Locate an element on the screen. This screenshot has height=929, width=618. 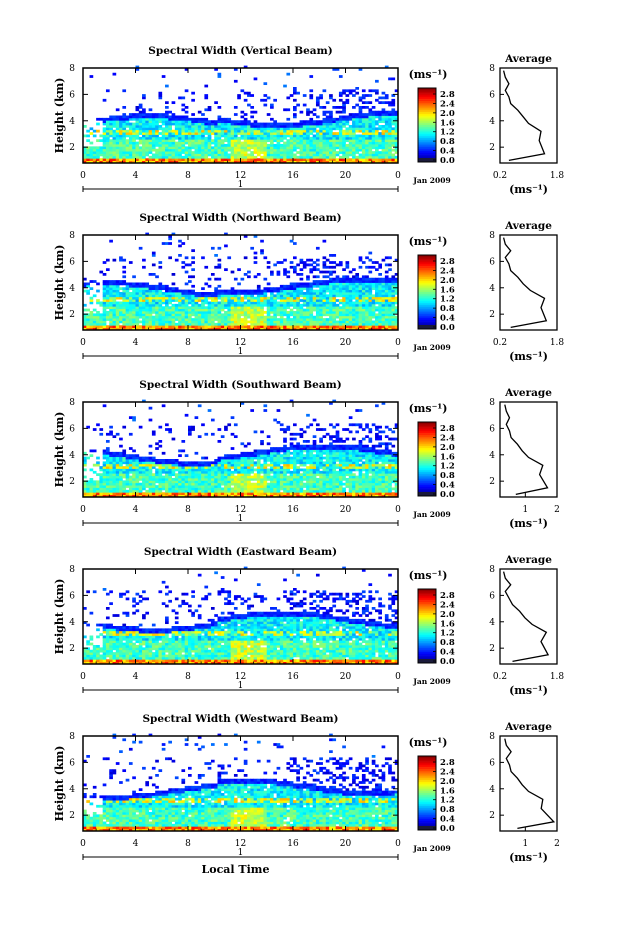
colorbar-frame is located at coordinates (427, 125).